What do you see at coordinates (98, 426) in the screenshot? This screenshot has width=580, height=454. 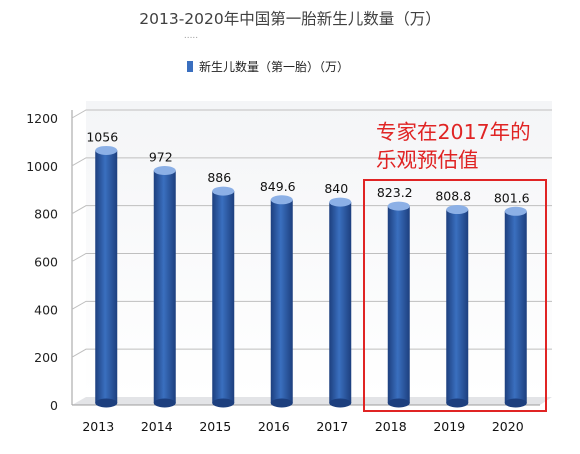 I see `x-tick-label: 2013` at bounding box center [98, 426].